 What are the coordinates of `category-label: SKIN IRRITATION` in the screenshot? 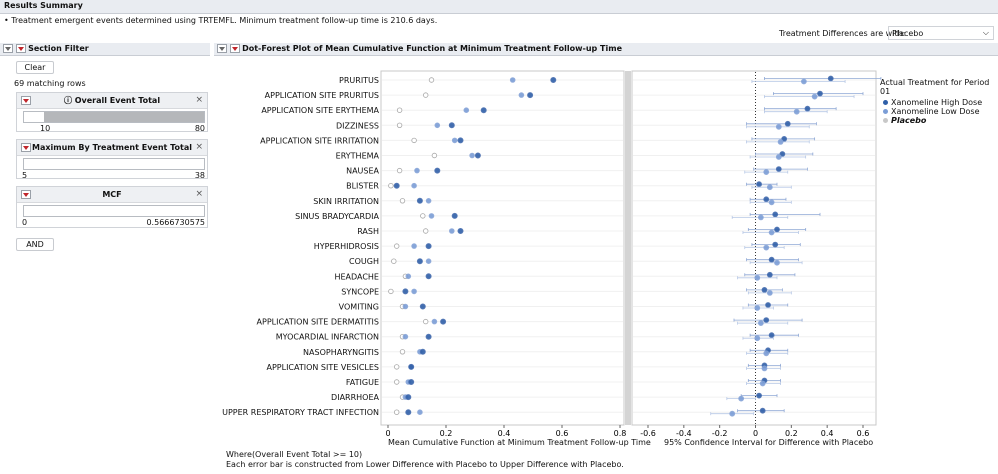 It's located at (346, 201).